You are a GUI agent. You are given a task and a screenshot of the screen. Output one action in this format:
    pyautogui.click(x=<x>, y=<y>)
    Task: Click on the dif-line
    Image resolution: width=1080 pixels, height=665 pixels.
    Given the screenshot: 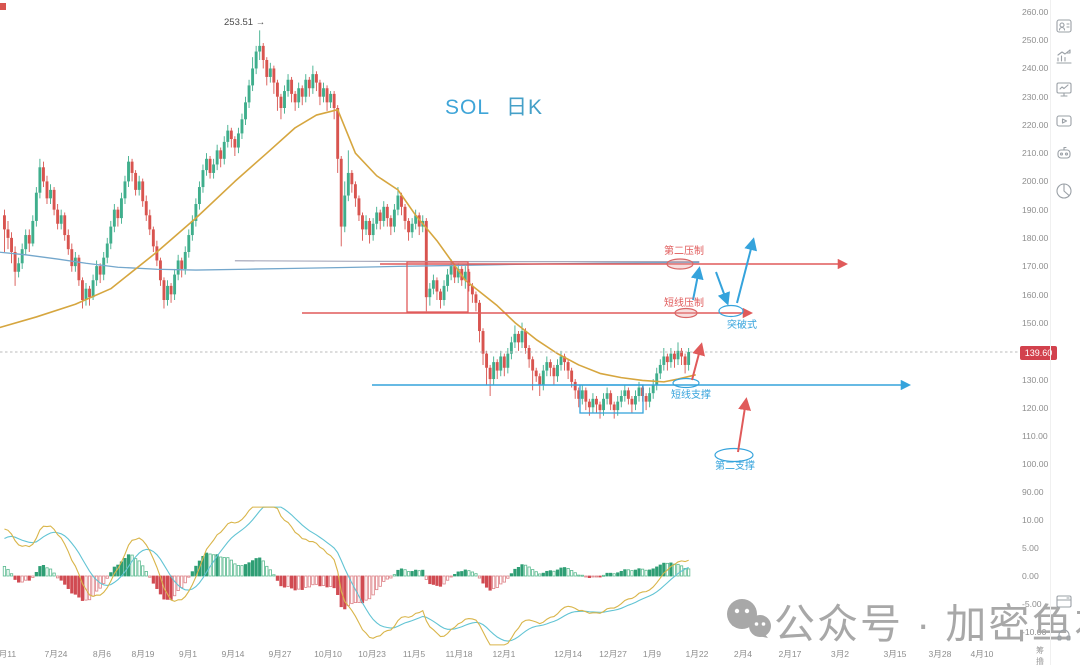 What is the action you would take?
    pyautogui.click(x=346, y=576)
    